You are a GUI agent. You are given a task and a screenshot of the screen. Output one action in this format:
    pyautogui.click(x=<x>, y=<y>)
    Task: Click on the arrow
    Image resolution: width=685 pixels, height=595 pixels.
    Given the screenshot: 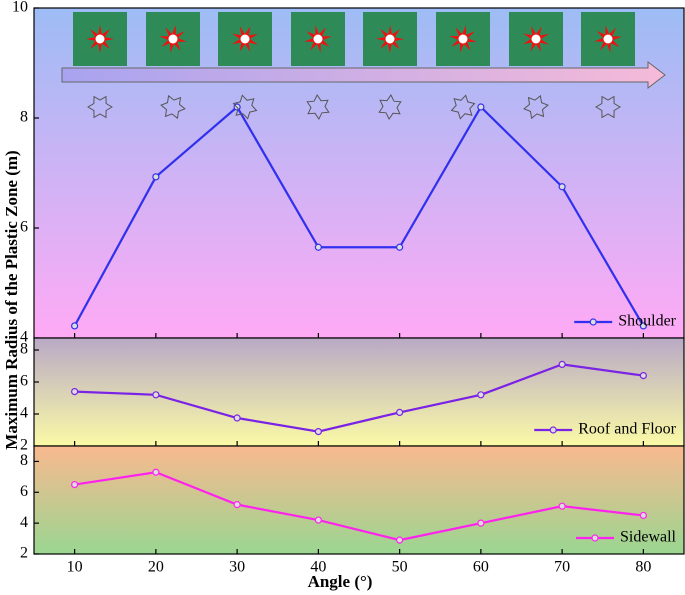 What is the action you would take?
    pyautogui.click(x=363, y=75)
    